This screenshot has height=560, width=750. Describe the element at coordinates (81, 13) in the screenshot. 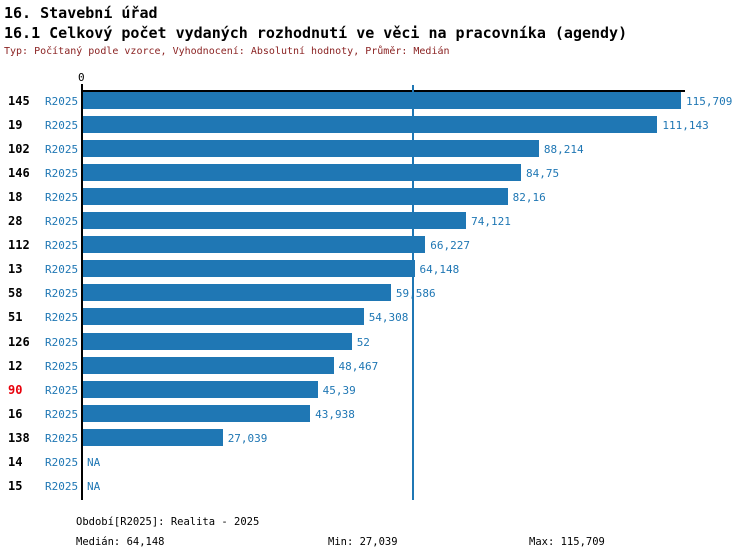

I see `report-title: 16. Stavební úřad` at that location.